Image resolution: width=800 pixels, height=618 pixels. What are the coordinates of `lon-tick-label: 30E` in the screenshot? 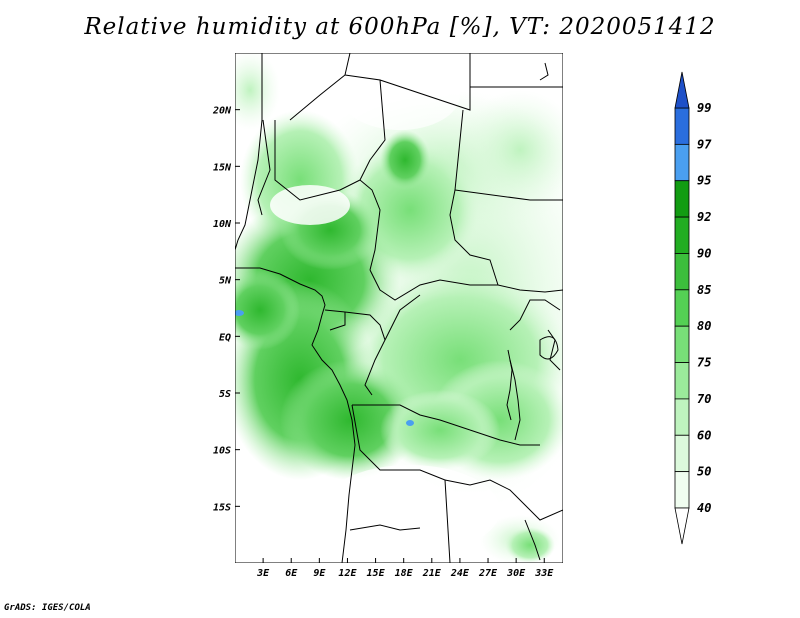 It's located at (516, 573).